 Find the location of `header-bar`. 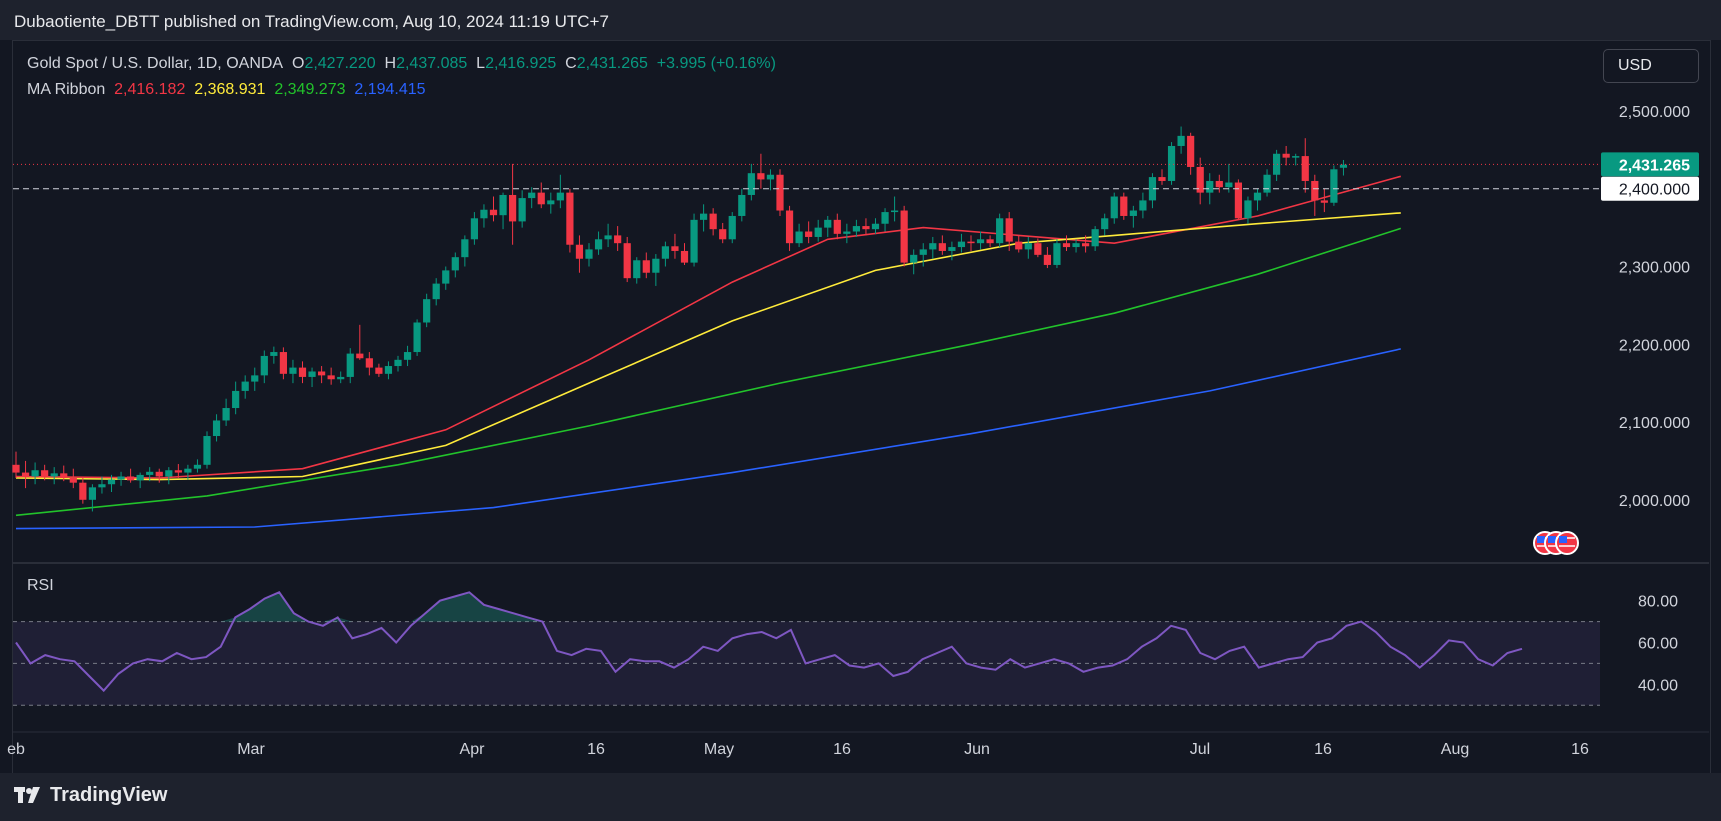

header-bar is located at coordinates (860, 20).